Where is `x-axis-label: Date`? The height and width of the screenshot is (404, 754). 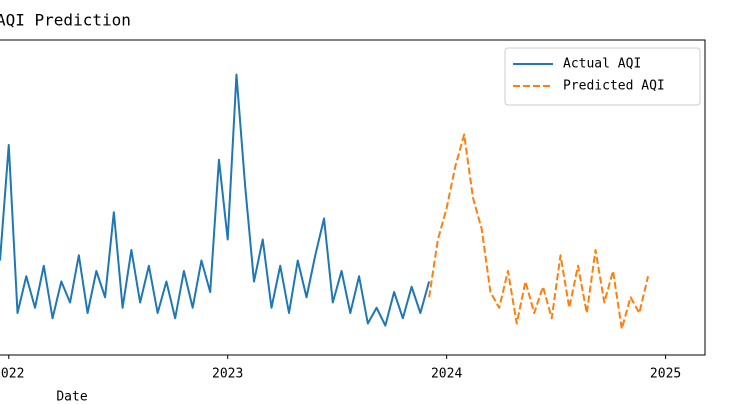
x-axis-label: Date is located at coordinates (71, 397).